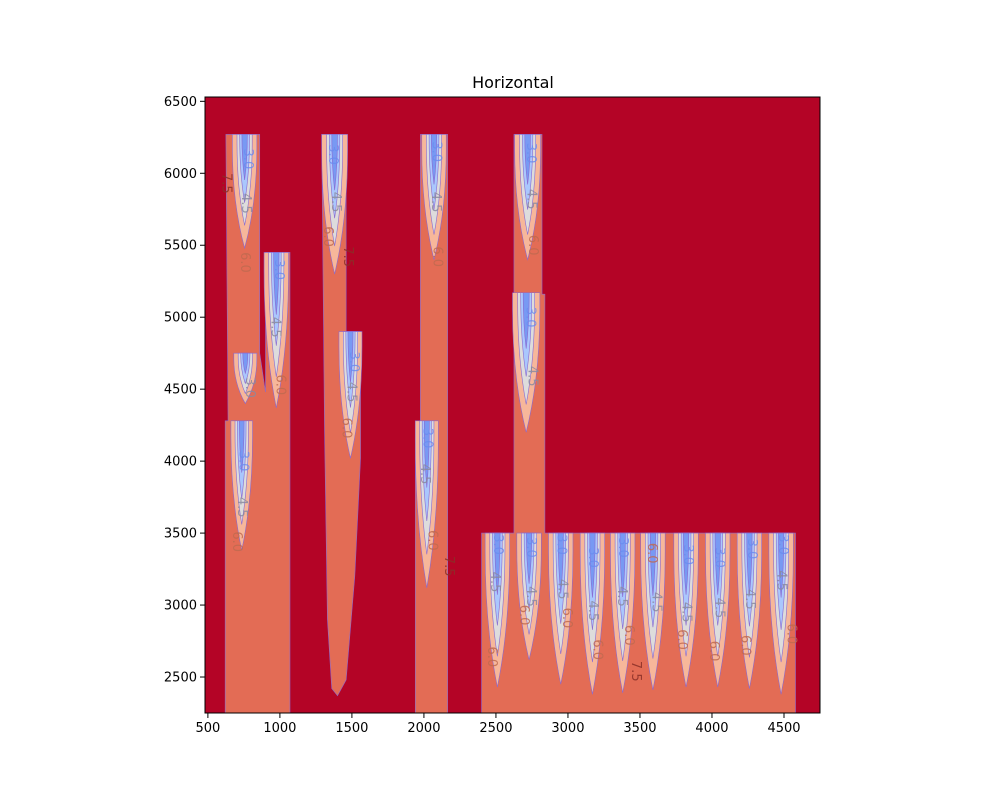 The height and width of the screenshot is (800, 1000). Describe the element at coordinates (180, 462) in the screenshot. I see `y-tick-label-3: 4000` at that location.